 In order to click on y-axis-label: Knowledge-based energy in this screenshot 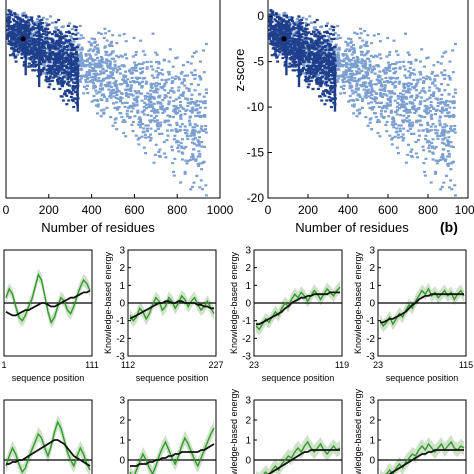, I will do `click(108, 302)`.